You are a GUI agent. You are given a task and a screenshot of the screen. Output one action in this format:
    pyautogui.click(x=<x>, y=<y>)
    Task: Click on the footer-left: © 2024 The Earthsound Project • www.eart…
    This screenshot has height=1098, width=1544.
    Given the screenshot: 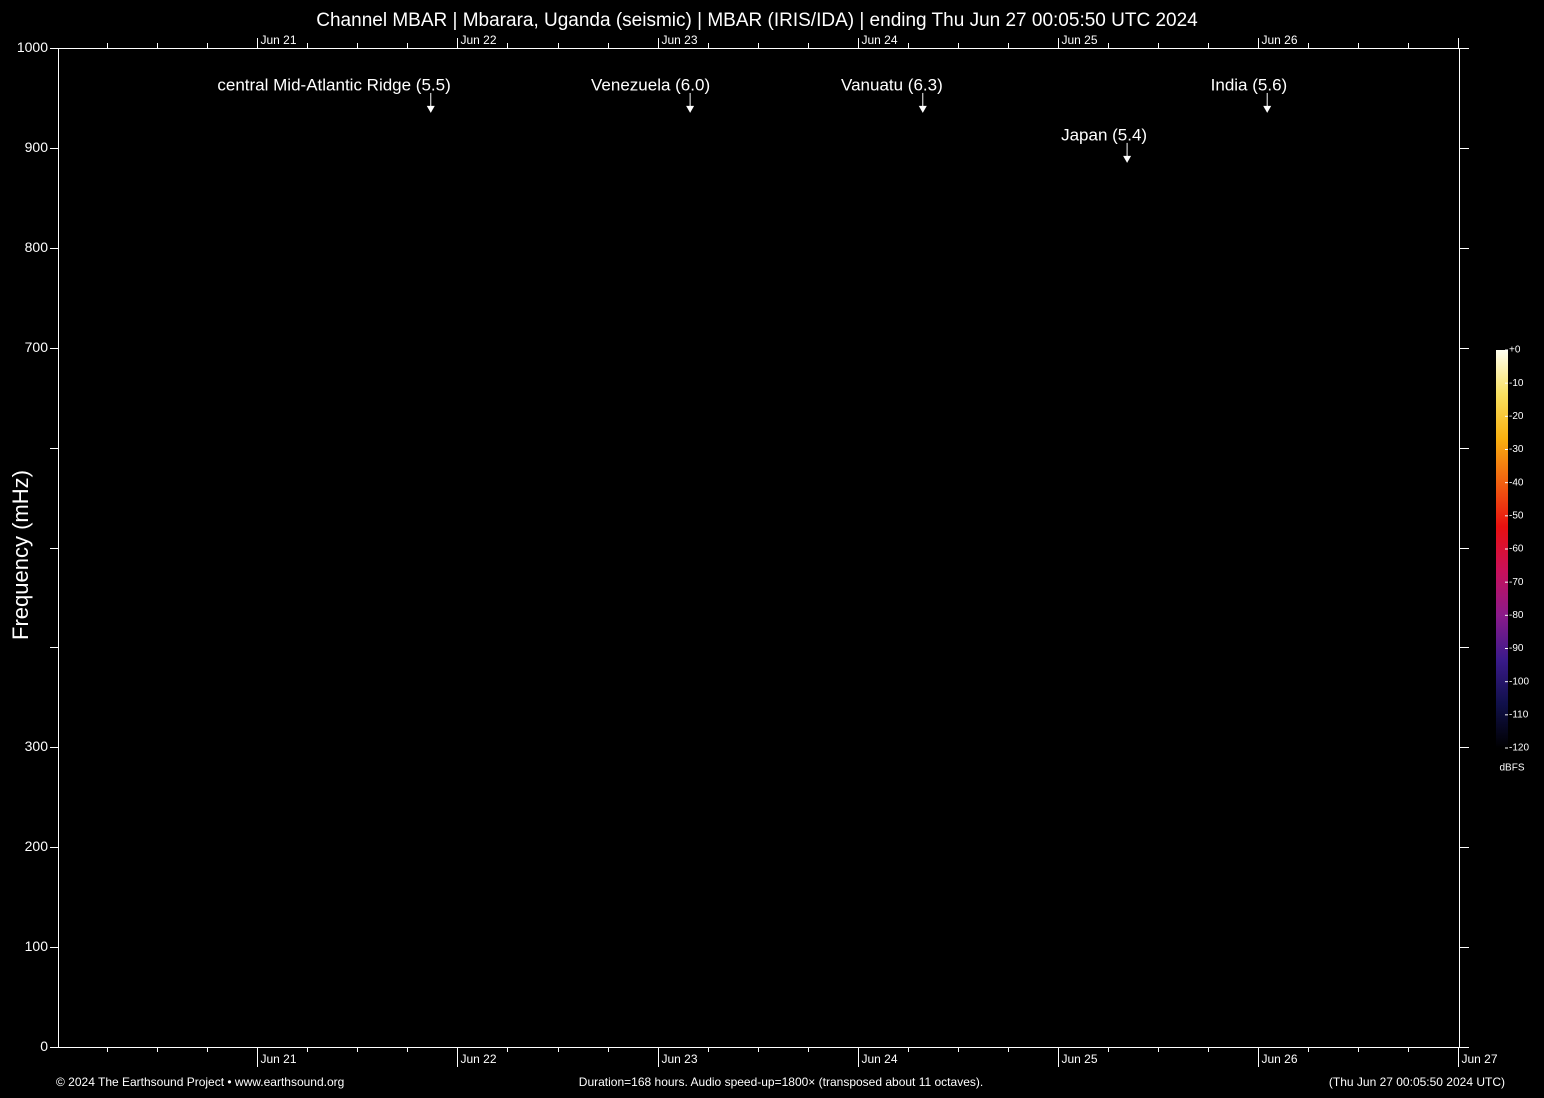 What is the action you would take?
    pyautogui.click(x=200, y=1082)
    